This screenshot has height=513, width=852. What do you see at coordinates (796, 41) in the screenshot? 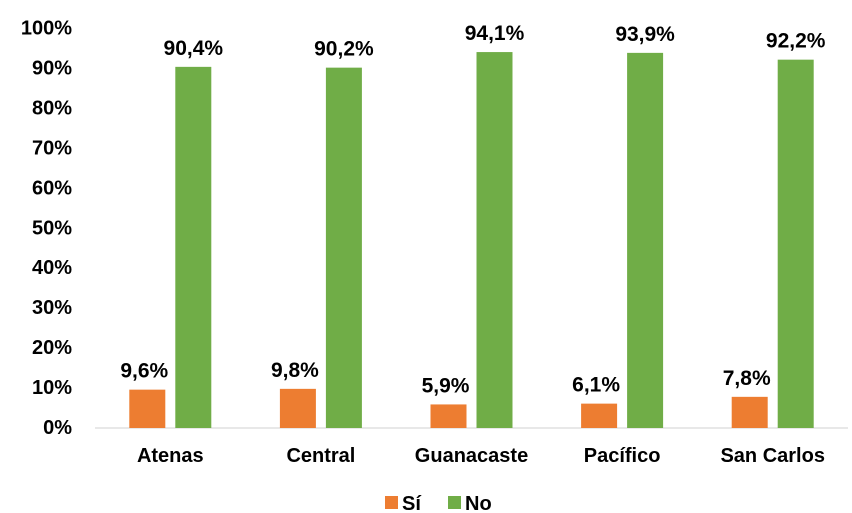
I see `data-label: 92,2%` at bounding box center [796, 41].